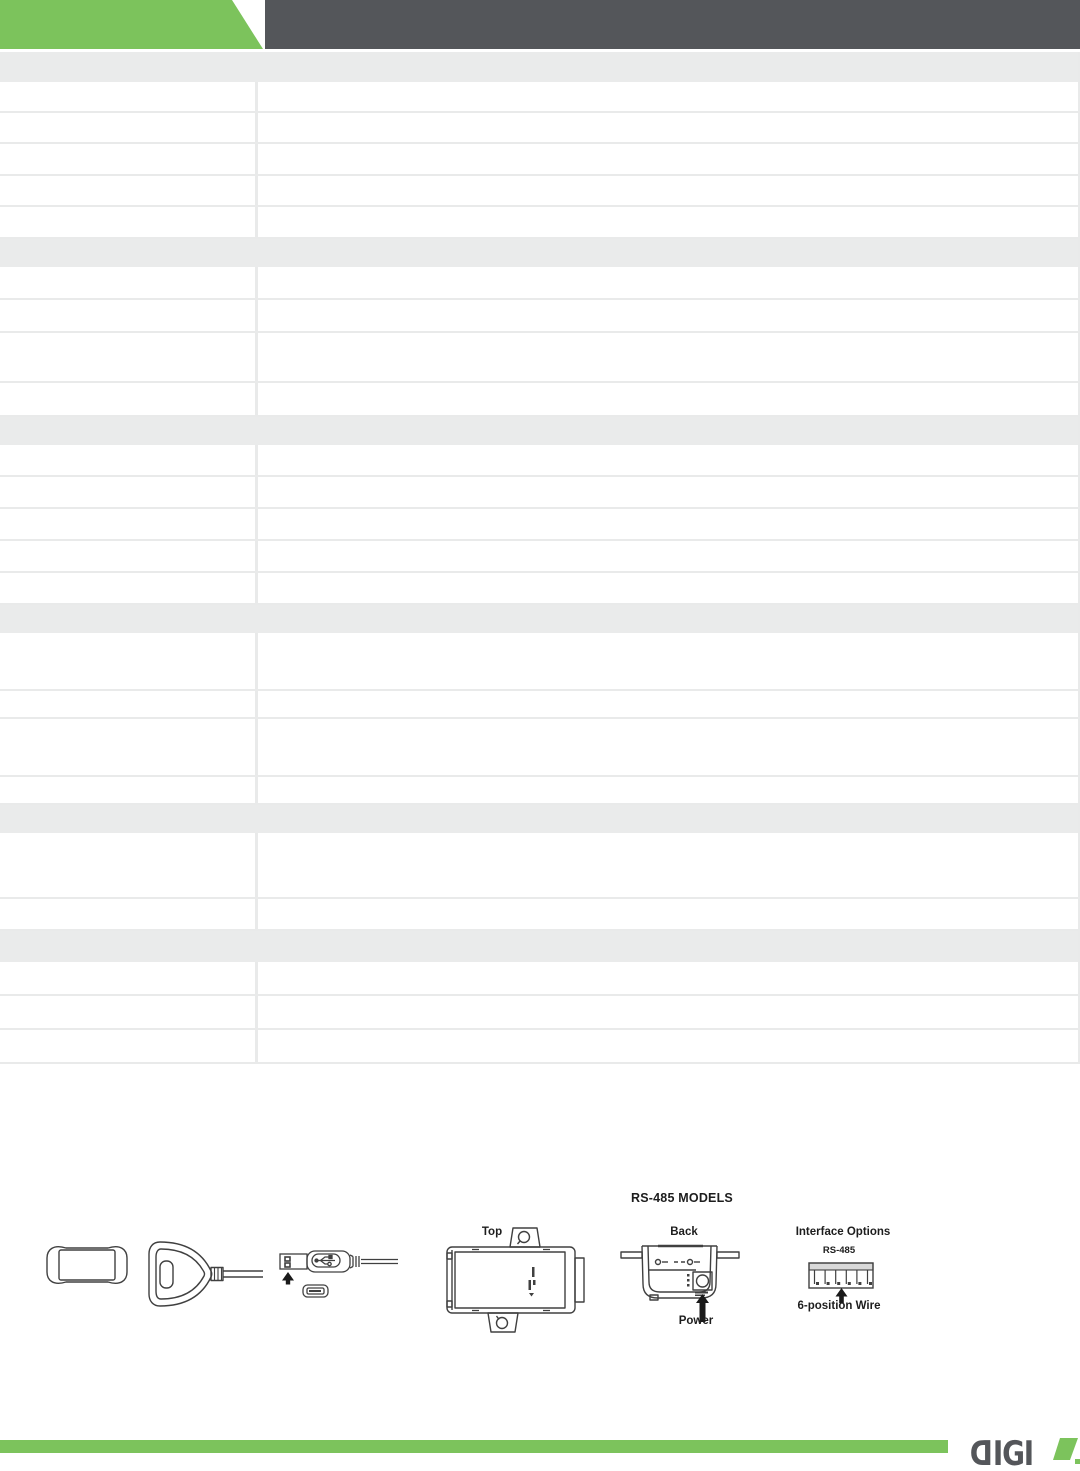  I want to click on interface-options-label: Interface Options, so click(843, 1232).